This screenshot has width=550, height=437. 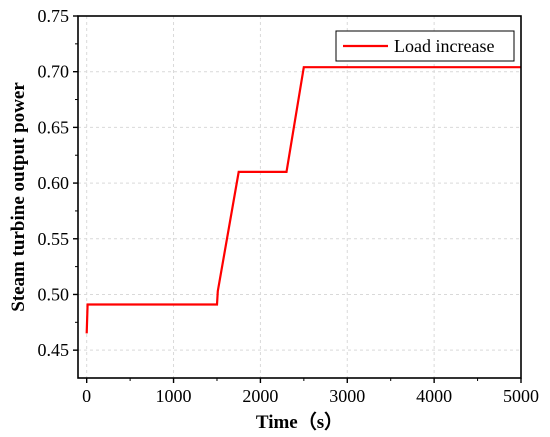 I want to click on x-tick-label: 4000, so click(x=434, y=396).